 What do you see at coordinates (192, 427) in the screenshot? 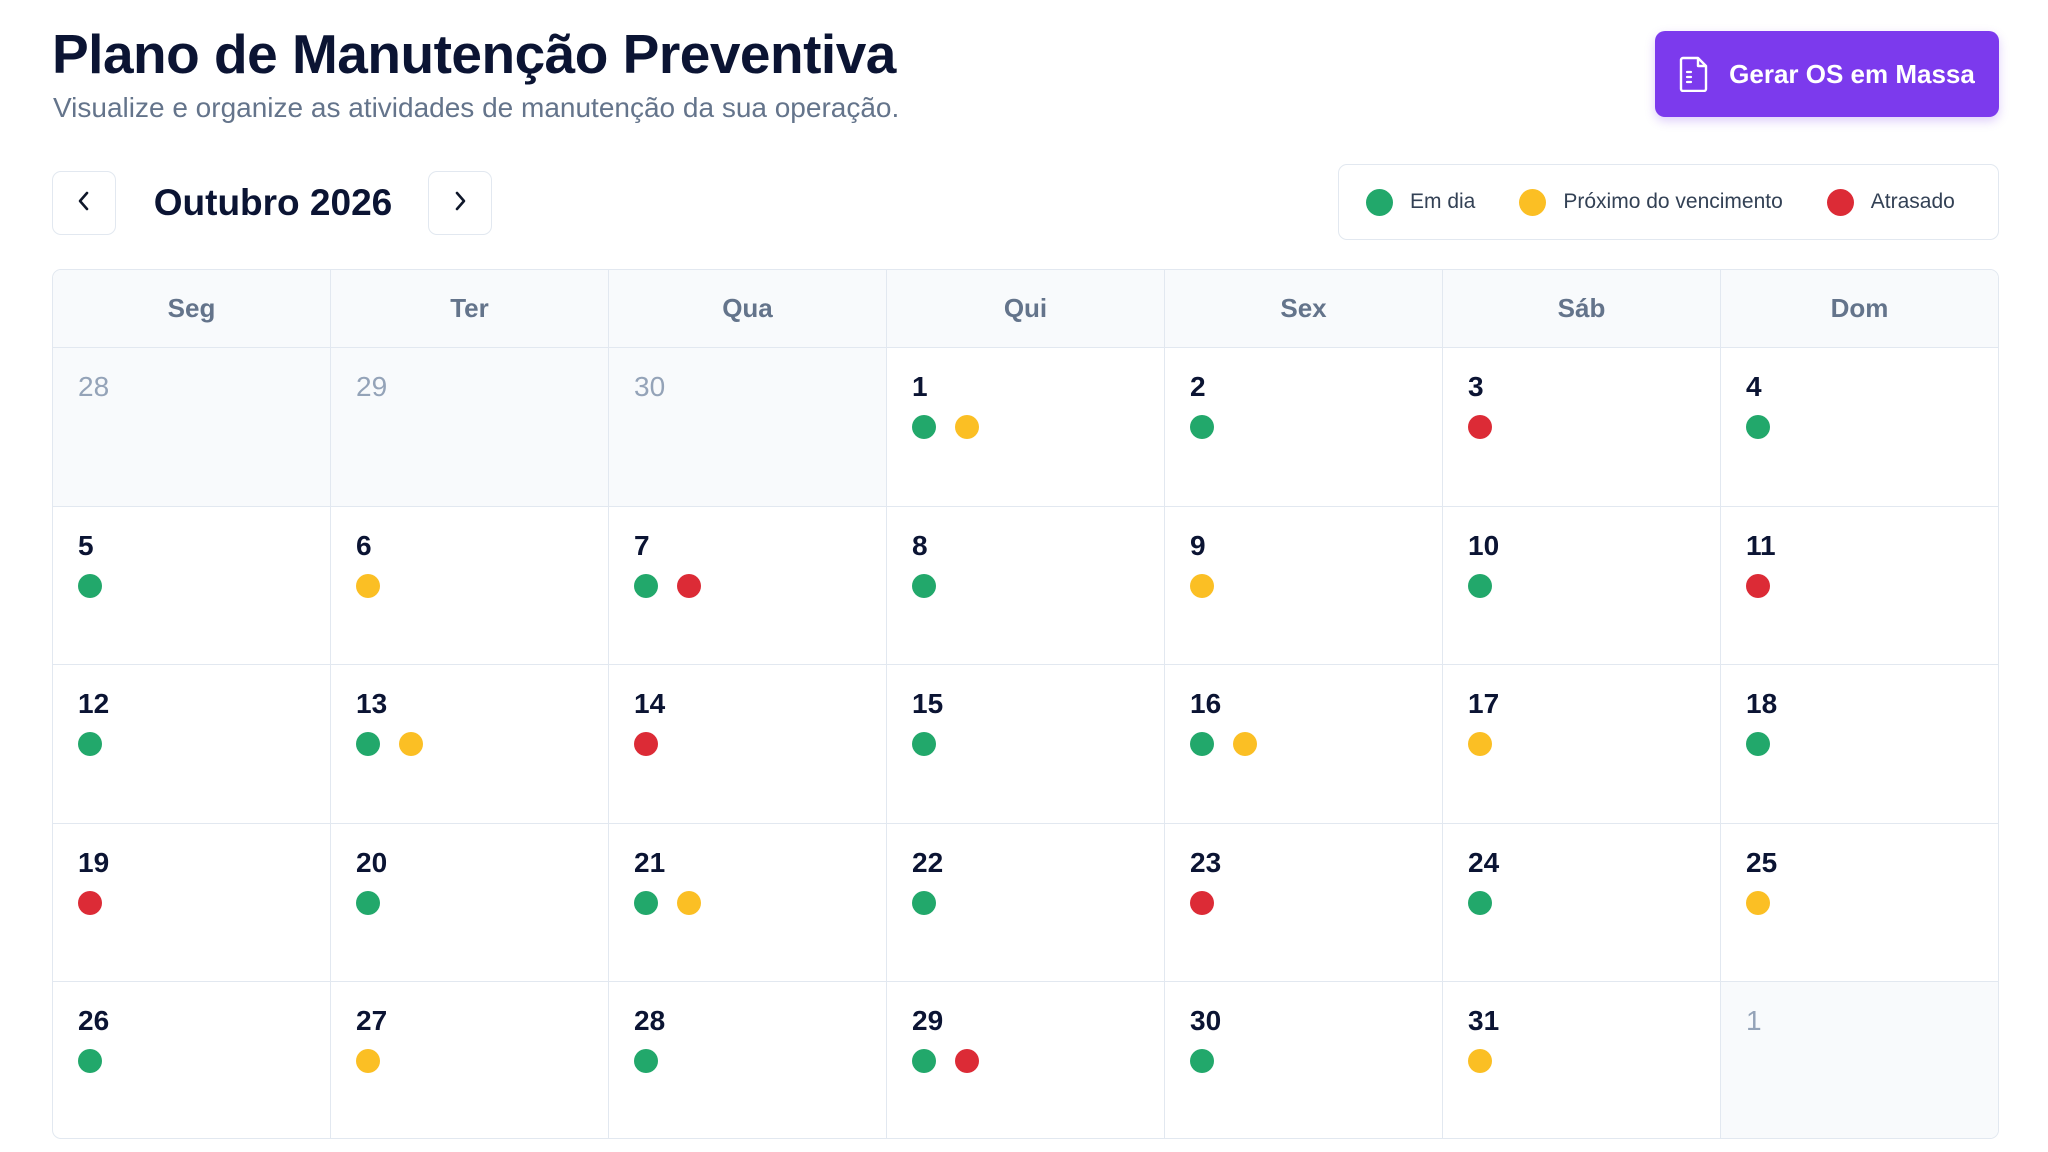
I see `calendar-day-cell-outside-month: 28` at bounding box center [192, 427].